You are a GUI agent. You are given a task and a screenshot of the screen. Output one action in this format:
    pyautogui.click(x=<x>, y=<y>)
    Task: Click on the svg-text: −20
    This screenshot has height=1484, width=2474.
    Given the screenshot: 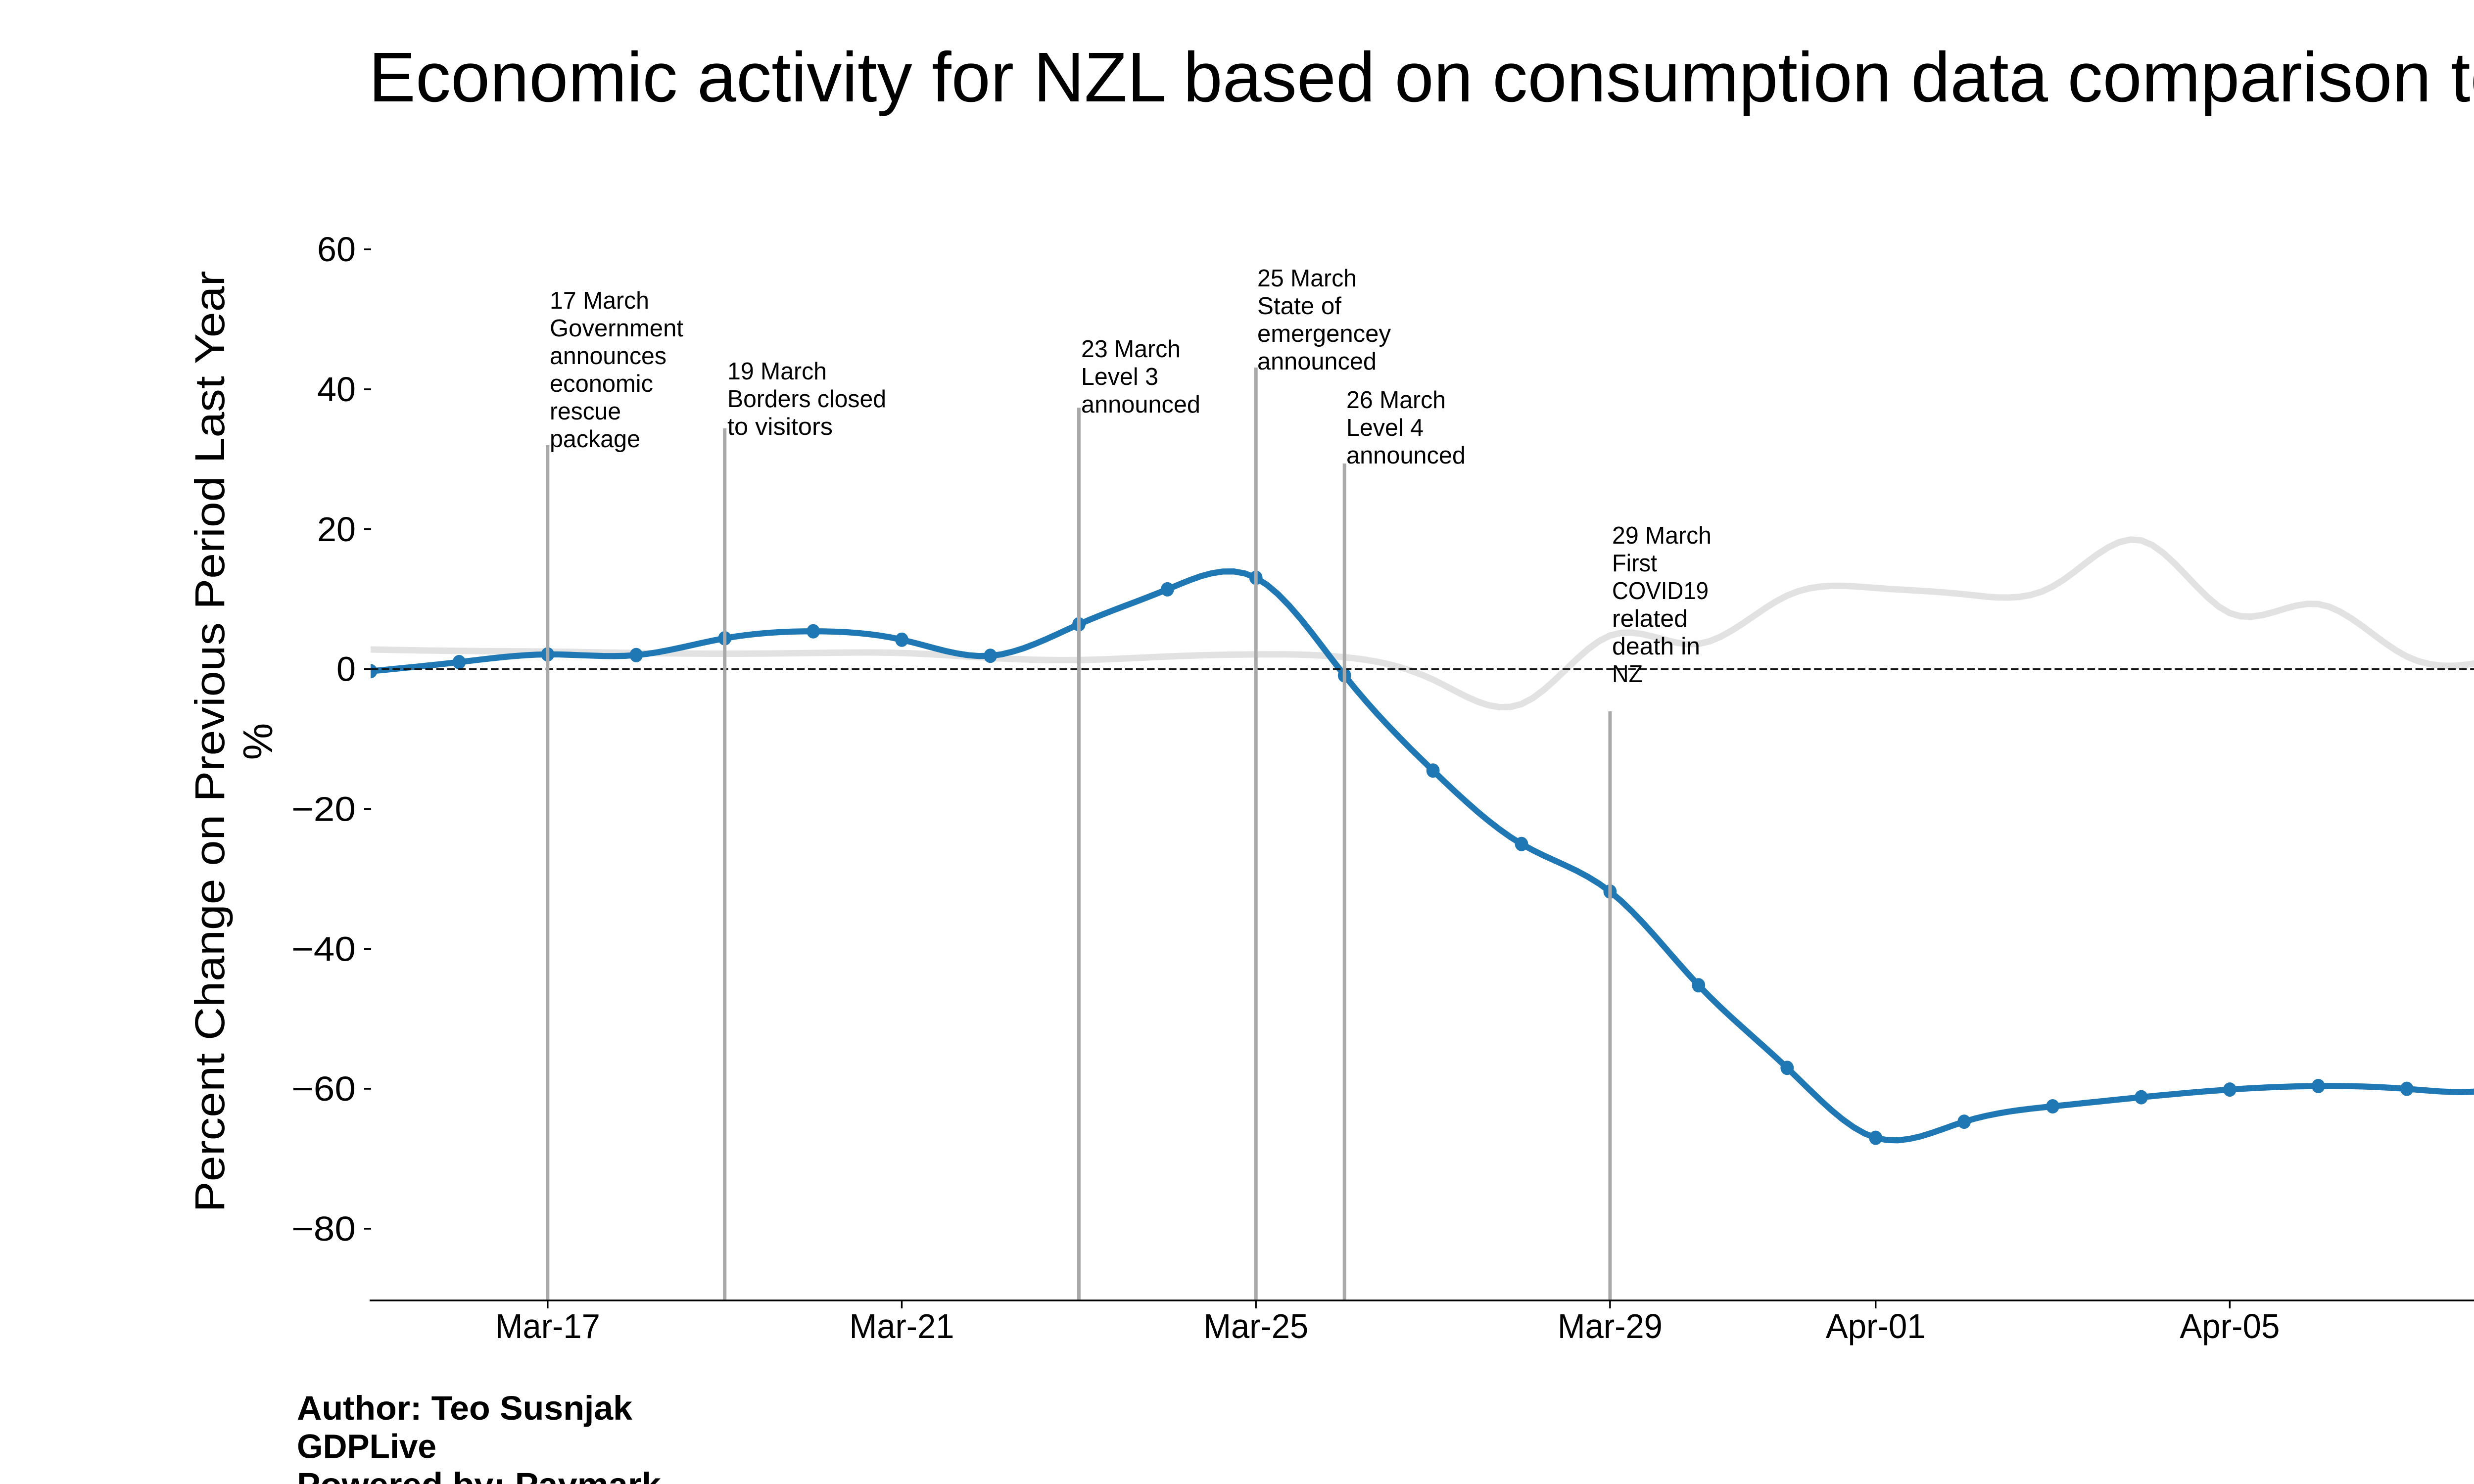 What is the action you would take?
    pyautogui.click(x=324, y=808)
    